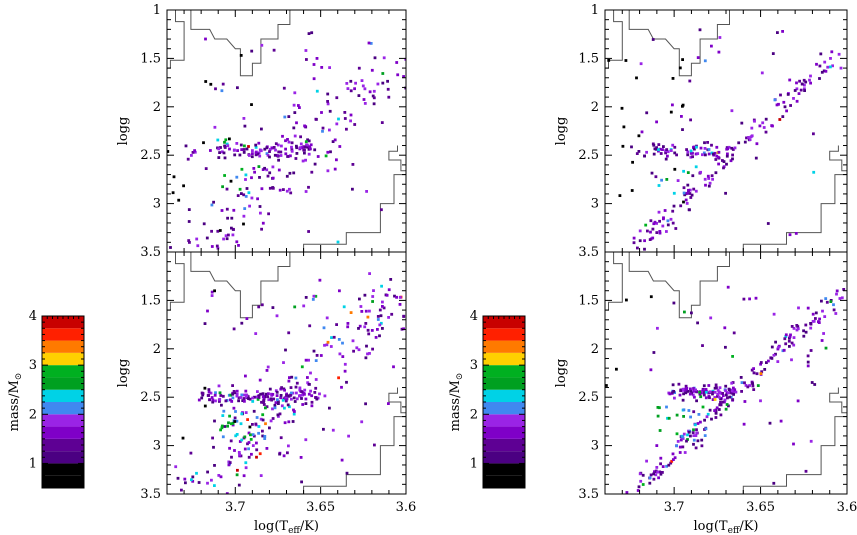  What do you see at coordinates (354, 455) in the screenshot?
I see `selection-boundary` at bounding box center [354, 455].